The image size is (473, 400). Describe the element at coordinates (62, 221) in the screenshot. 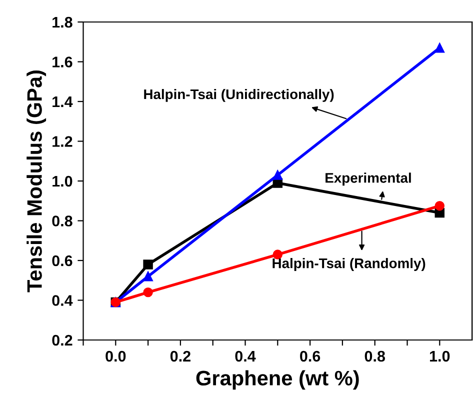

I see `y-tick-label: 0.8` at that location.